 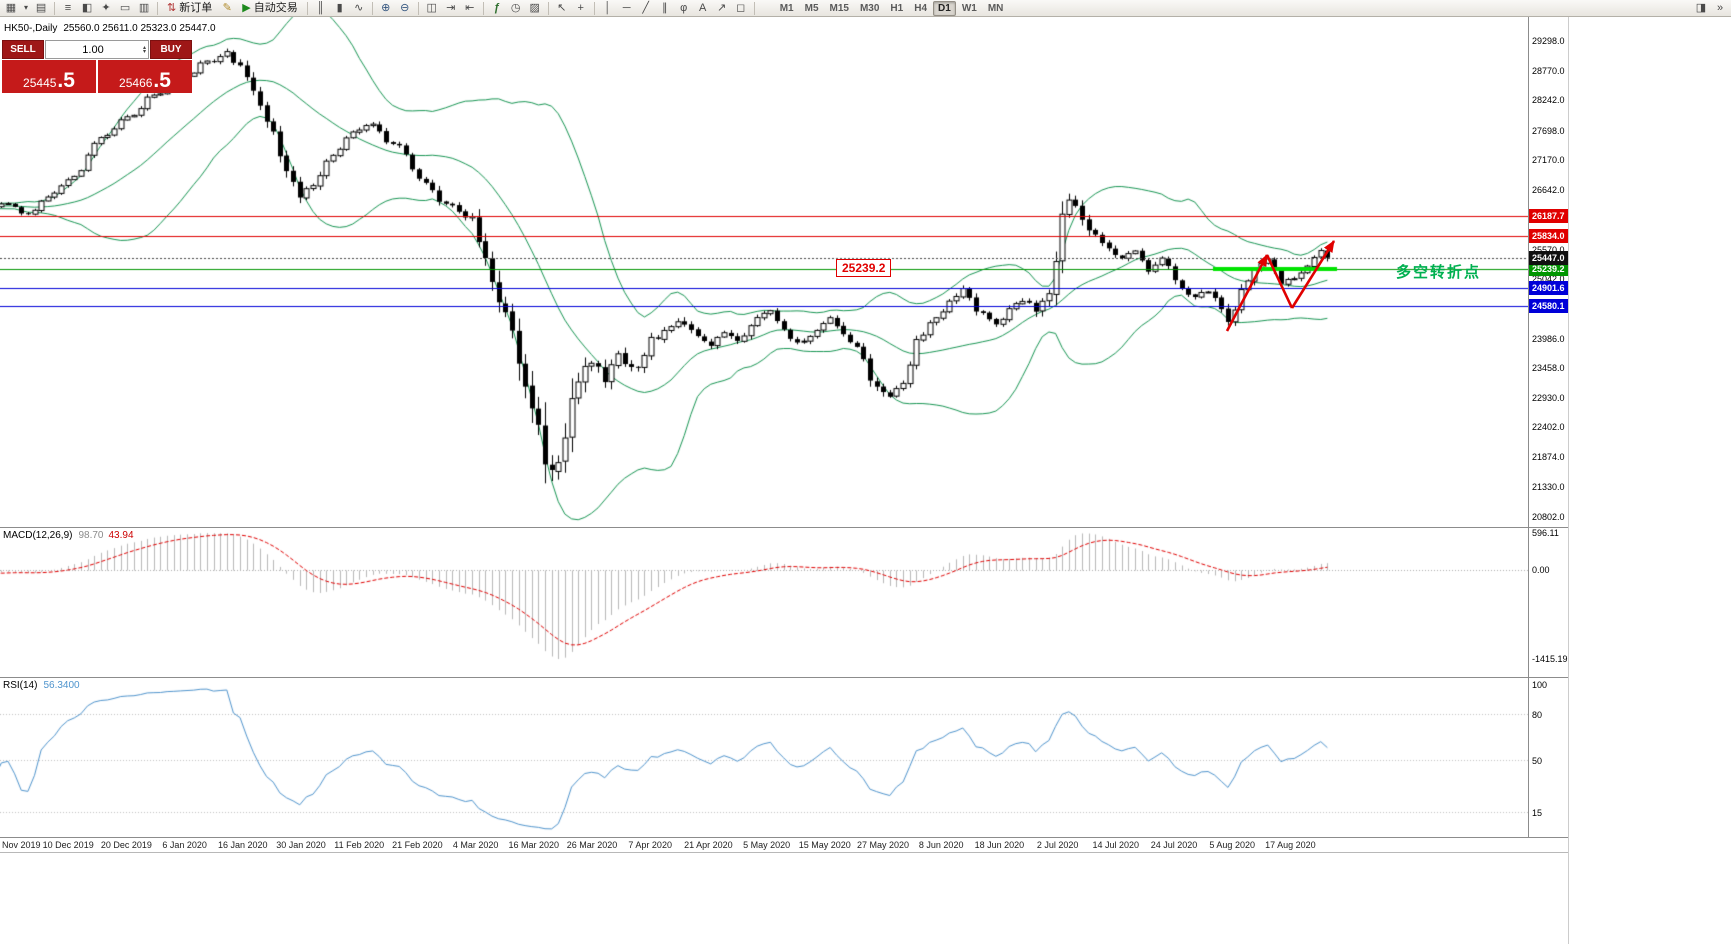 What do you see at coordinates (68, 535) in the screenshot?
I see `macd-indicator-label: MACD(12,26,9) 98.70 43.94` at bounding box center [68, 535].